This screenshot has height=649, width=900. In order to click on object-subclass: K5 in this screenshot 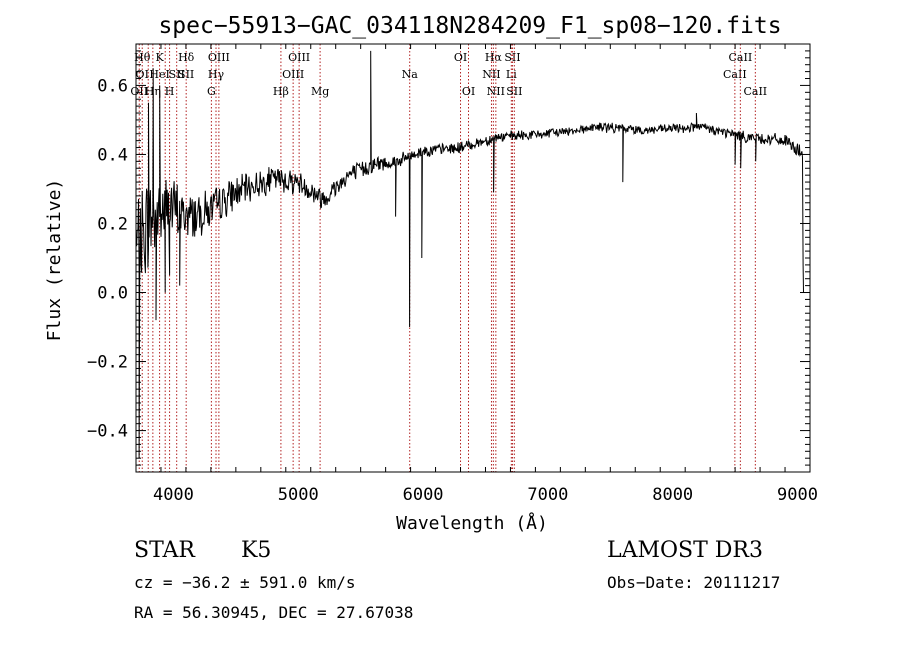, I will do `click(256, 550)`.